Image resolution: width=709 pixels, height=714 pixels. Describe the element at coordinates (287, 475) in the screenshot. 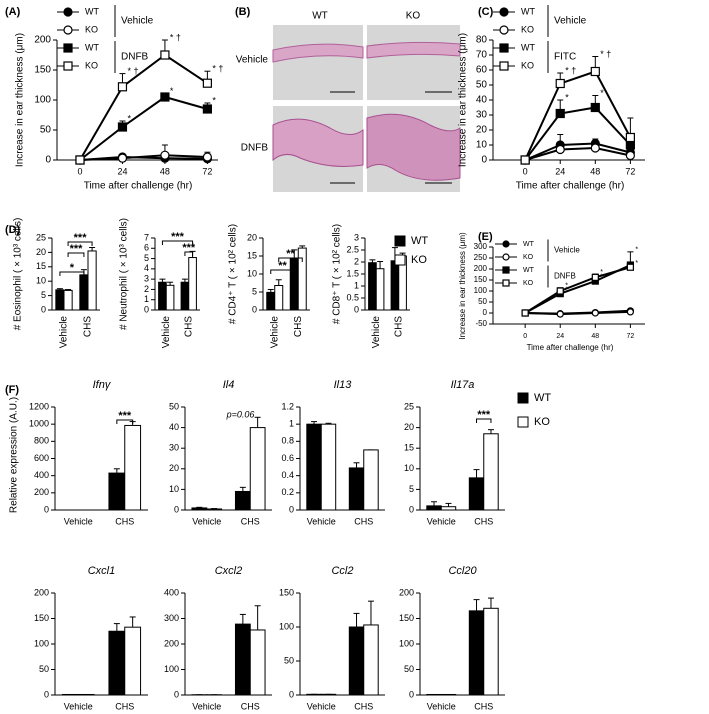

I see `y-tick-label: 0.4` at that location.